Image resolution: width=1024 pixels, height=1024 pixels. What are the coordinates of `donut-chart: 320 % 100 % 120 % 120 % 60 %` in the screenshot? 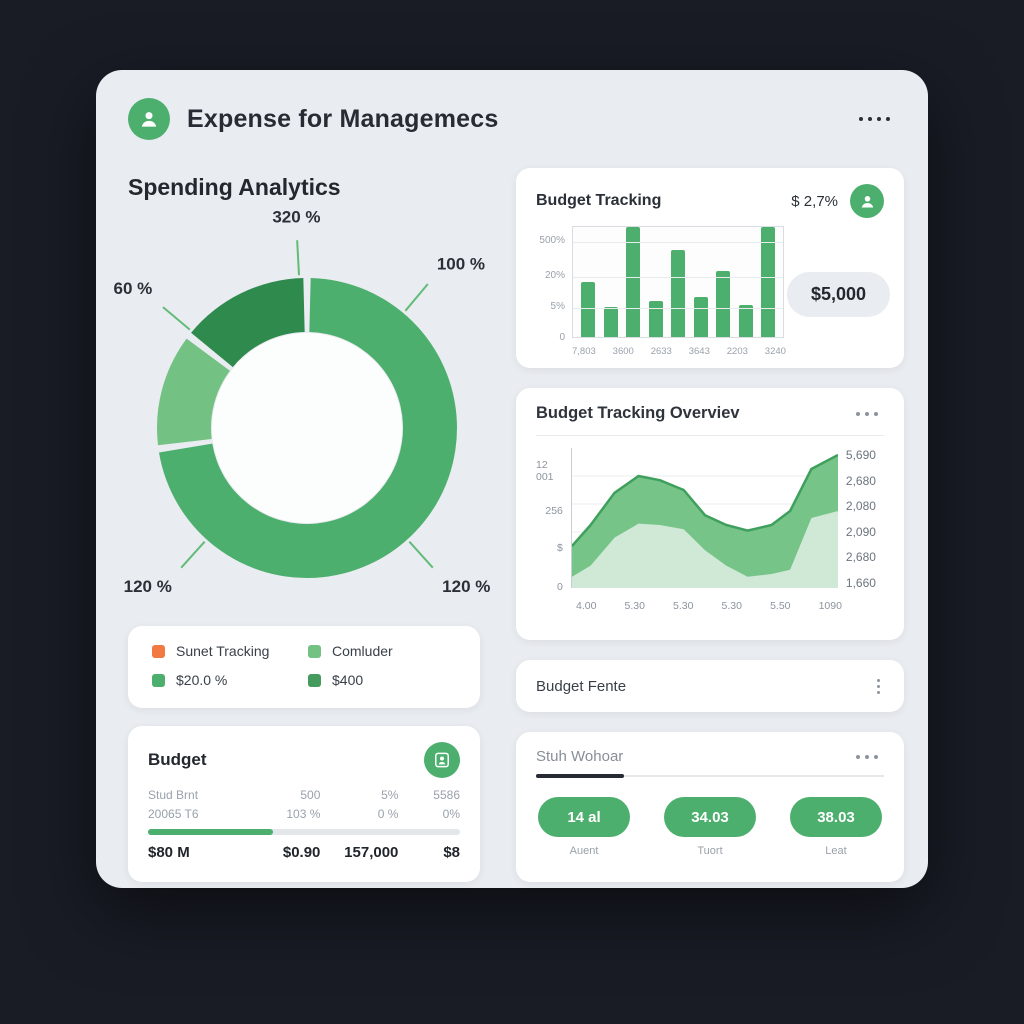 It's located at (302, 401).